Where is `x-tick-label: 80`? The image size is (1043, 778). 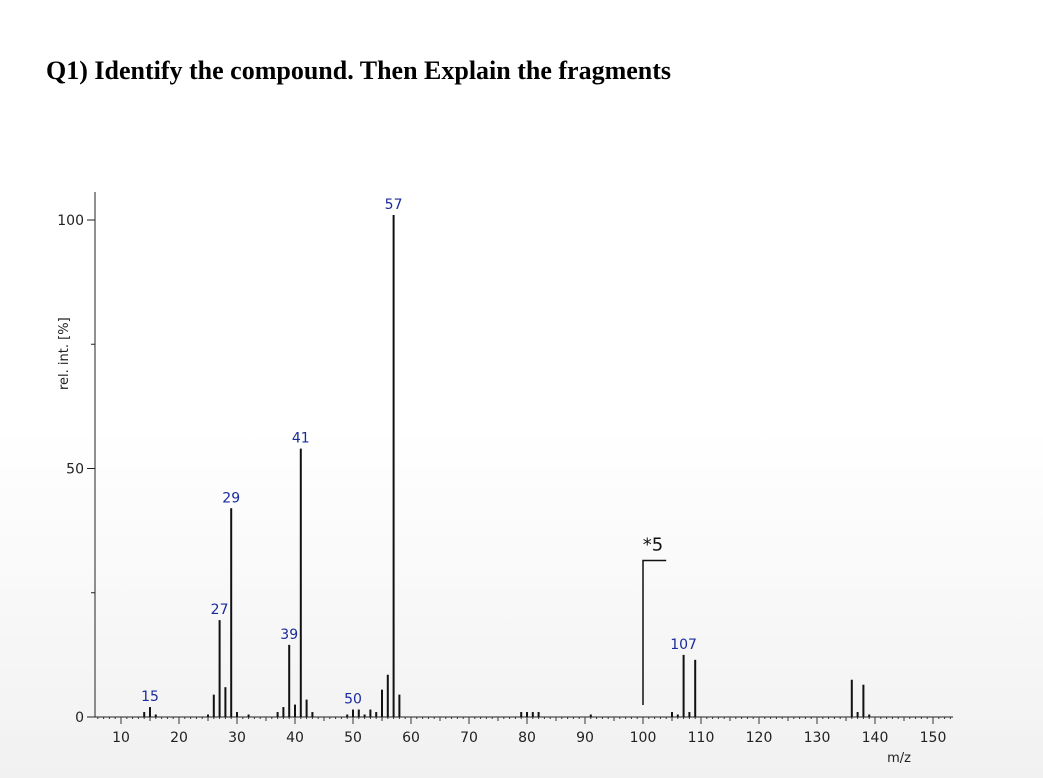 x-tick-label: 80 is located at coordinates (527, 738).